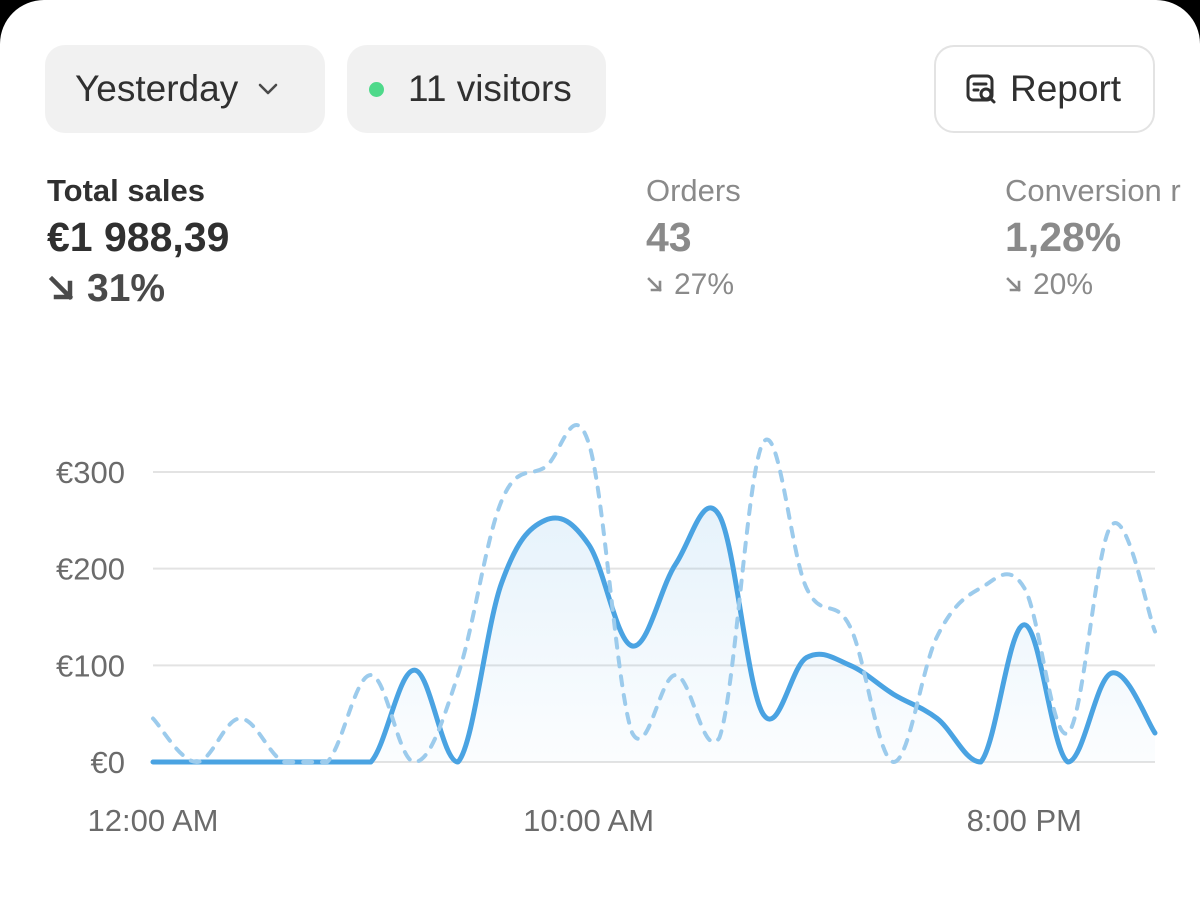  What do you see at coordinates (108, 762) in the screenshot?
I see `y-tick-label: €0` at bounding box center [108, 762].